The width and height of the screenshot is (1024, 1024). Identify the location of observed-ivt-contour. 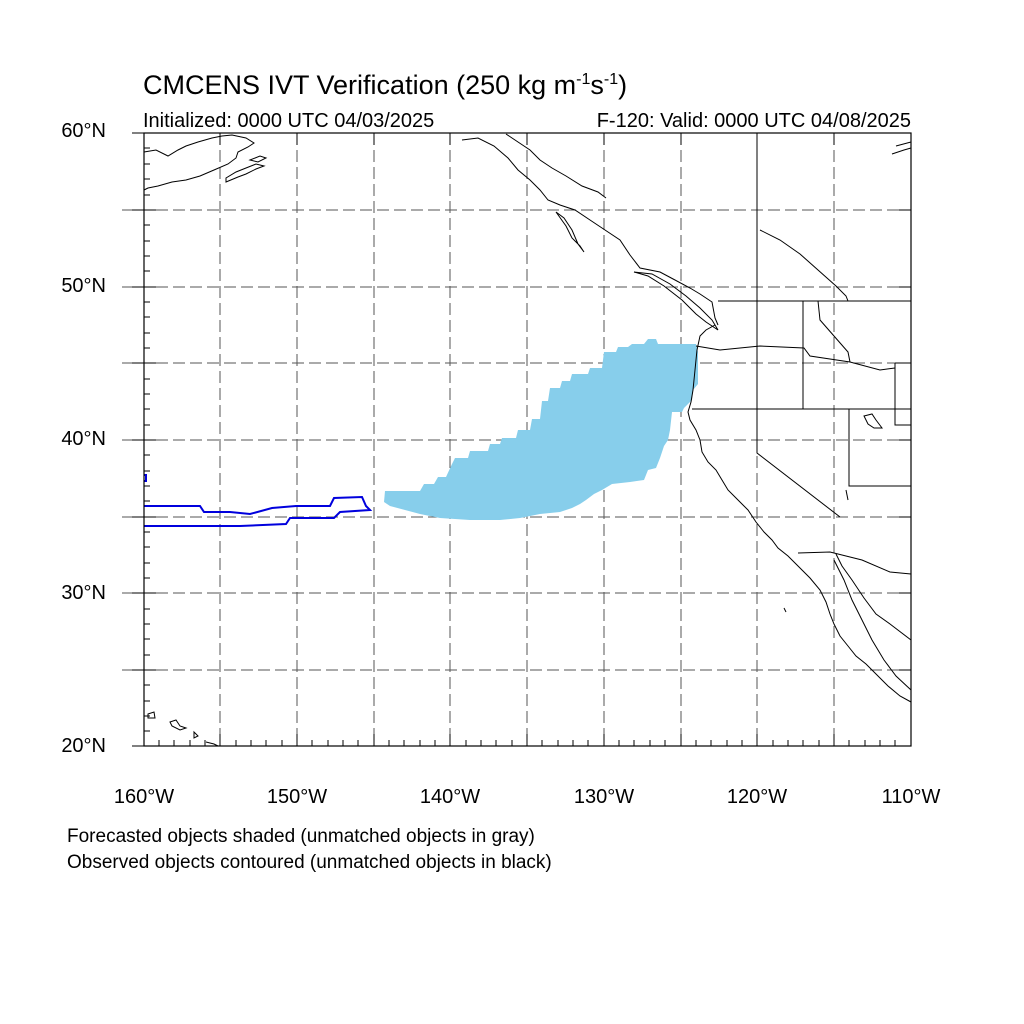
(258, 500).